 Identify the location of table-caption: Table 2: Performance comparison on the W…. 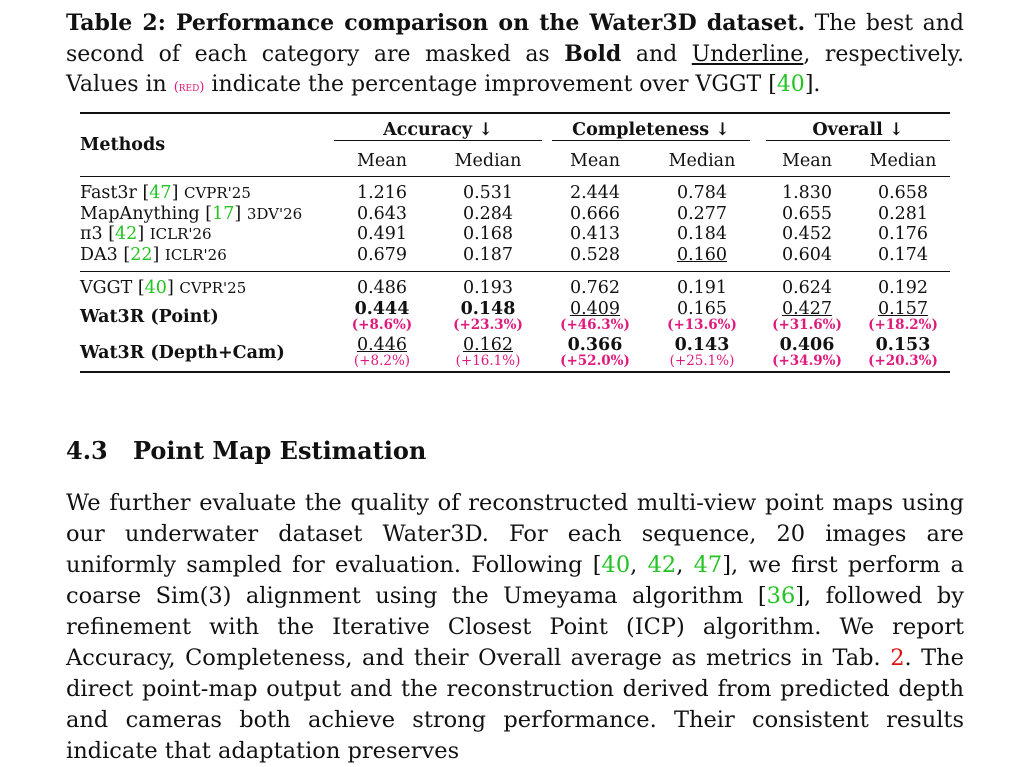
(515, 55).